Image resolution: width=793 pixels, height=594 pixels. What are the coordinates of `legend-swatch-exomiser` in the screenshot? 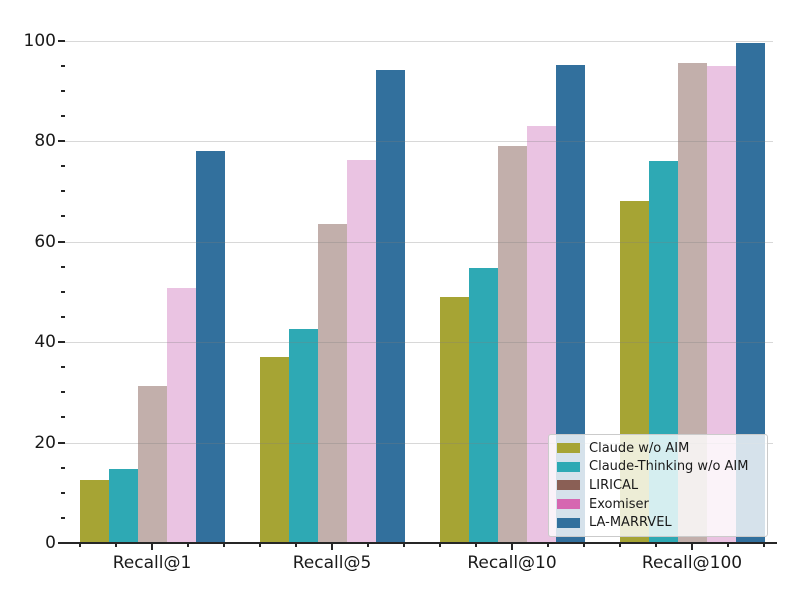 It's located at (568, 504).